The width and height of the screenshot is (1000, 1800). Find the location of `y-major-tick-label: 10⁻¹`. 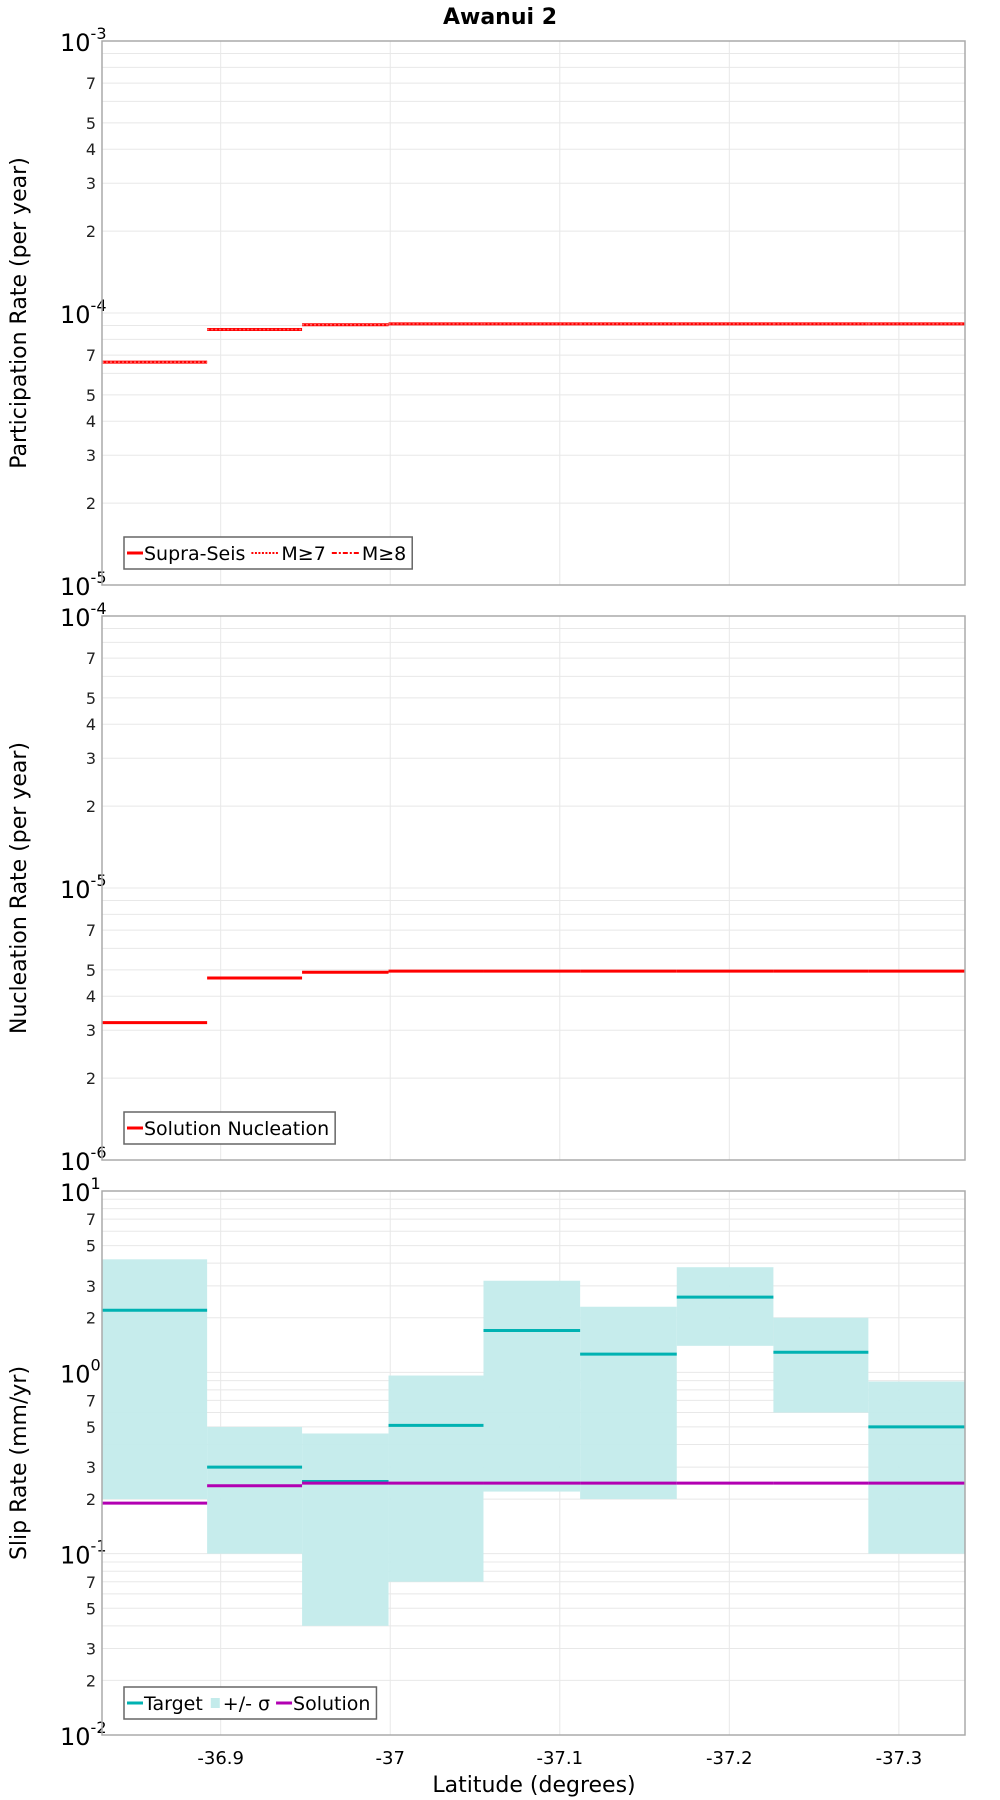

y-major-tick-label: 10⁻¹ is located at coordinates (83, 1553).